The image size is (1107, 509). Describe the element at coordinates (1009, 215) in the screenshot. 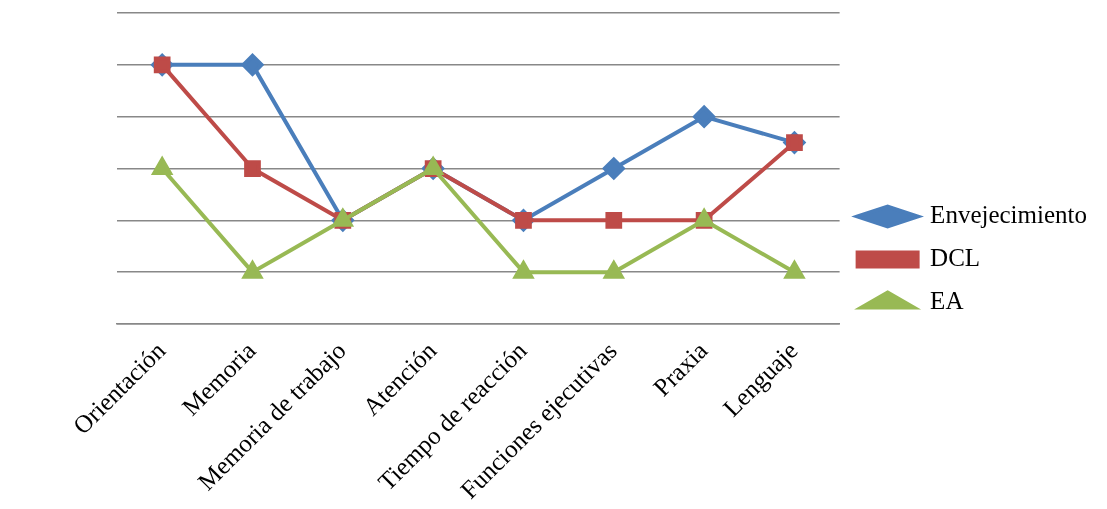

I see `legend-label: Envejecimiento` at that location.